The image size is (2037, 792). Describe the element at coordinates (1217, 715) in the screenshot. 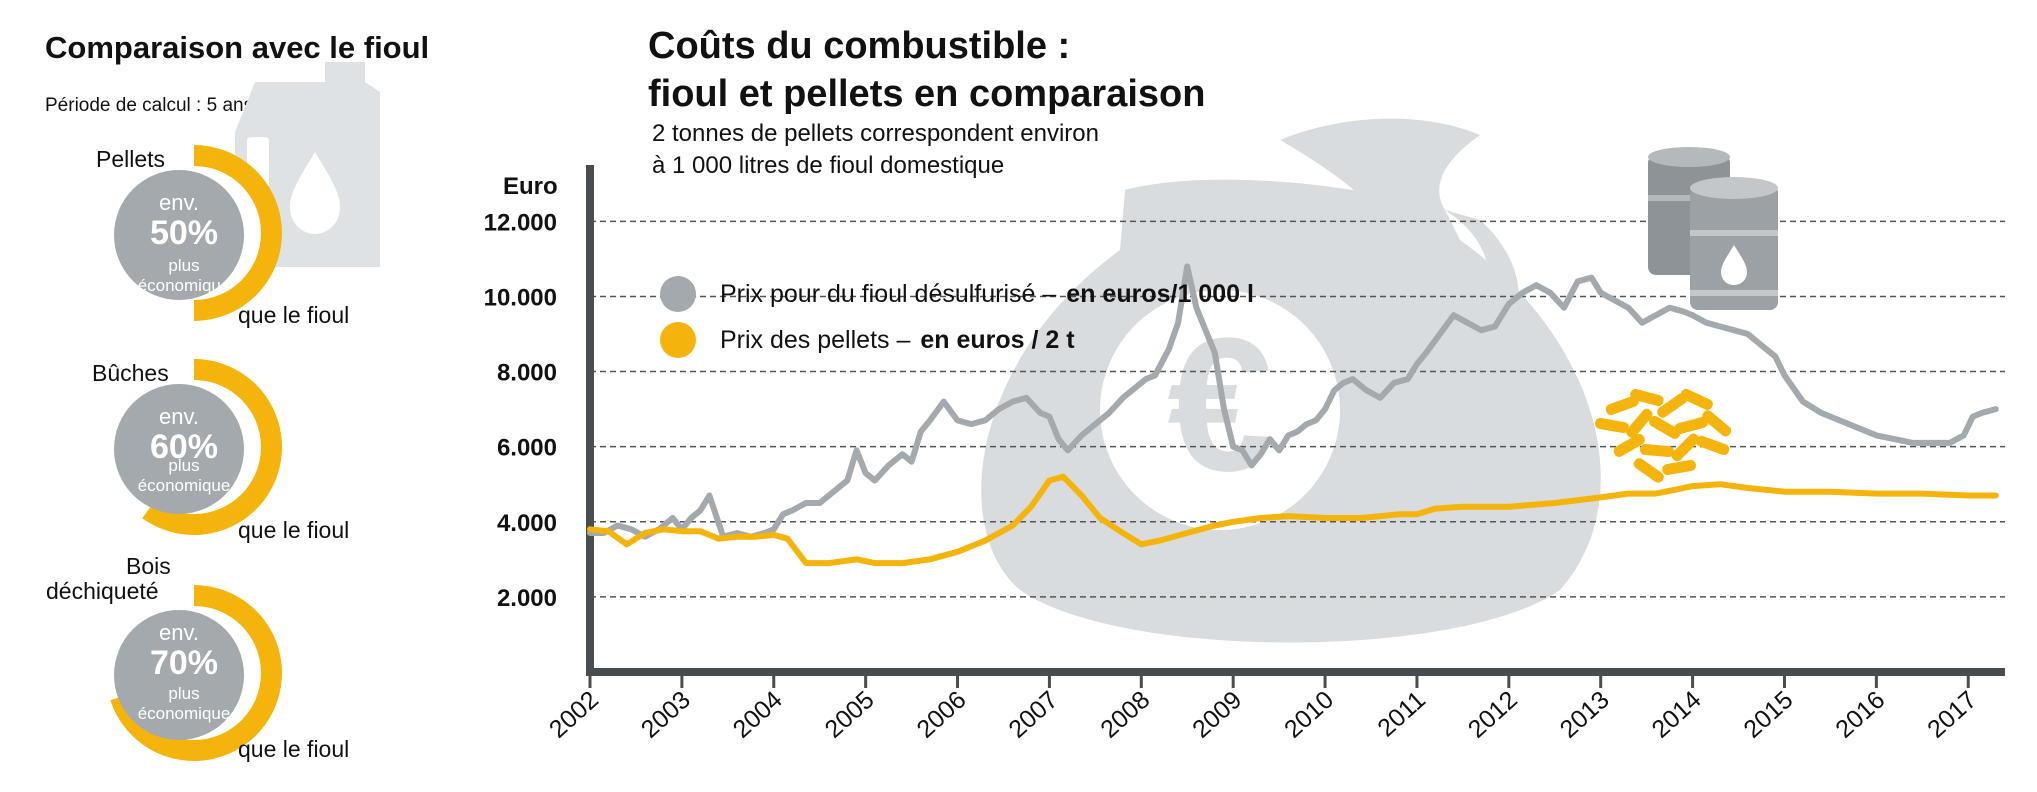

I see `x-tick-label: 2009` at that location.